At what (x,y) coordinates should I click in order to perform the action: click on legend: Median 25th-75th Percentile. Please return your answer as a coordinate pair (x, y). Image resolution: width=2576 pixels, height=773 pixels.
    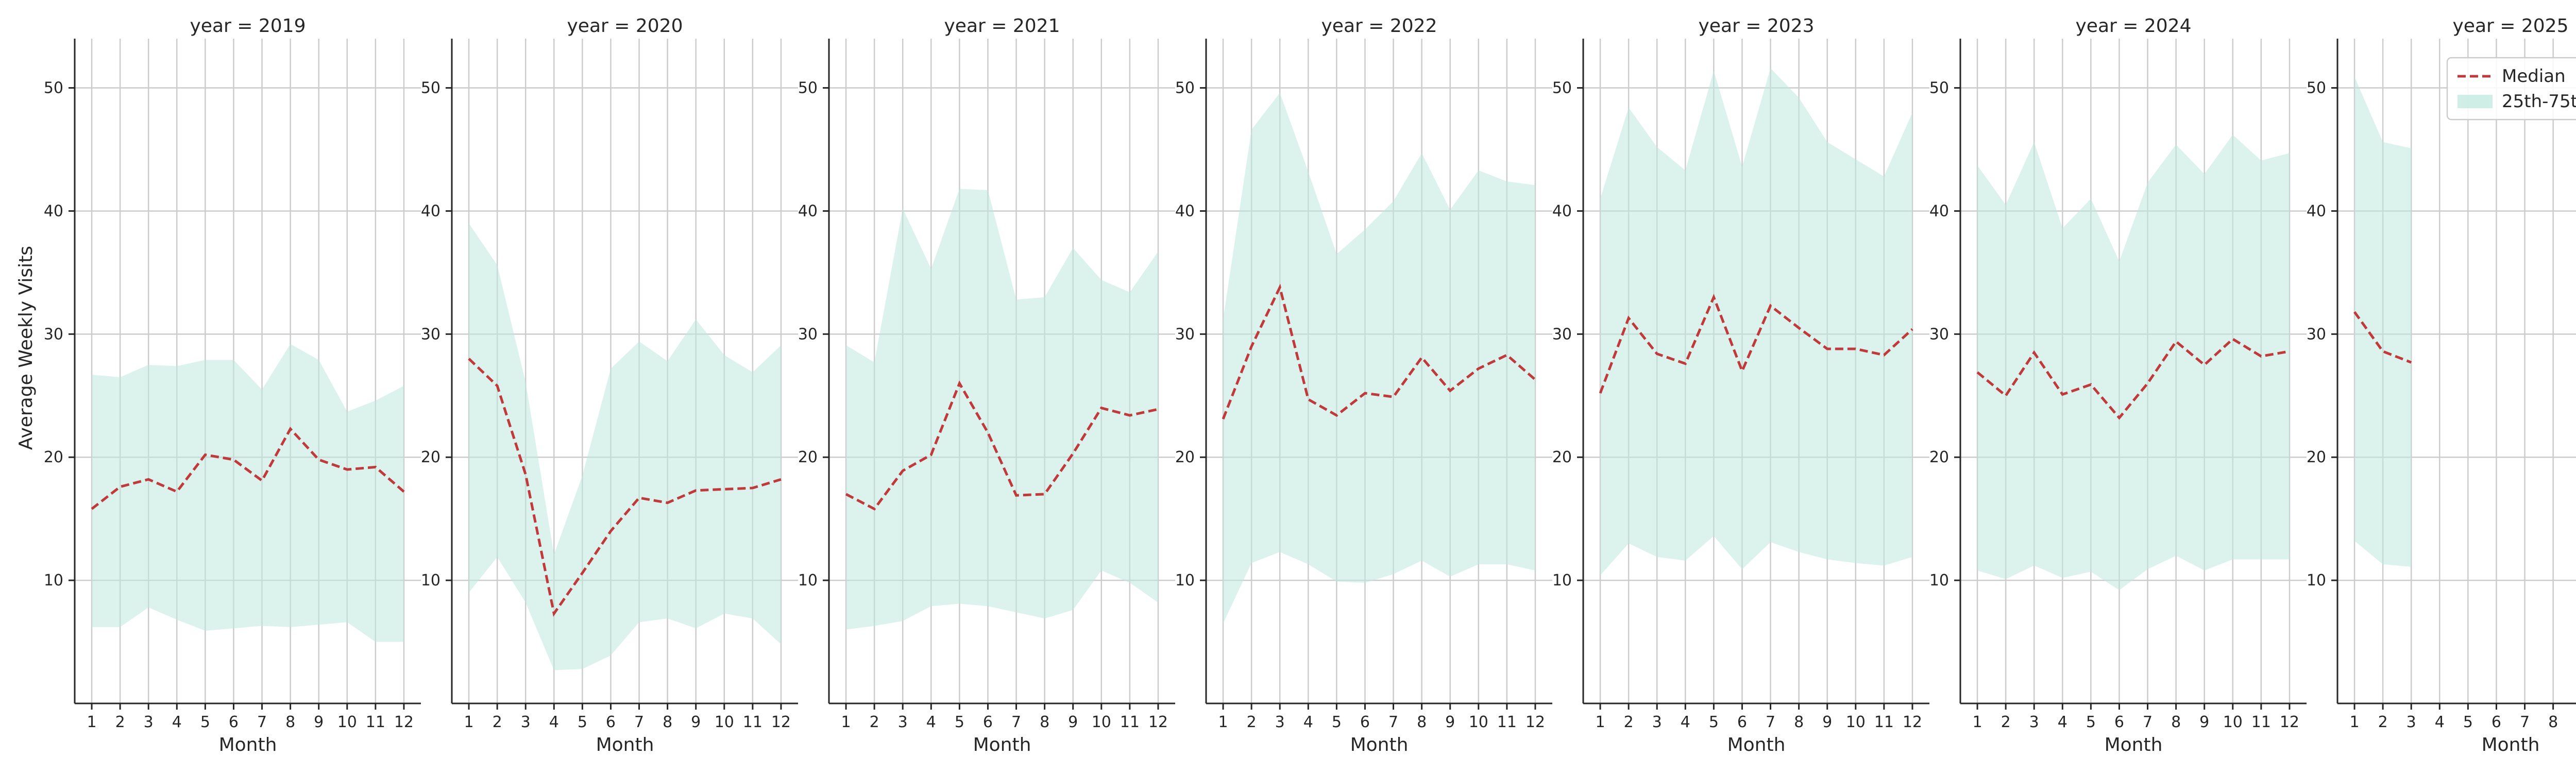
    Looking at the image, I should click on (2511, 89).